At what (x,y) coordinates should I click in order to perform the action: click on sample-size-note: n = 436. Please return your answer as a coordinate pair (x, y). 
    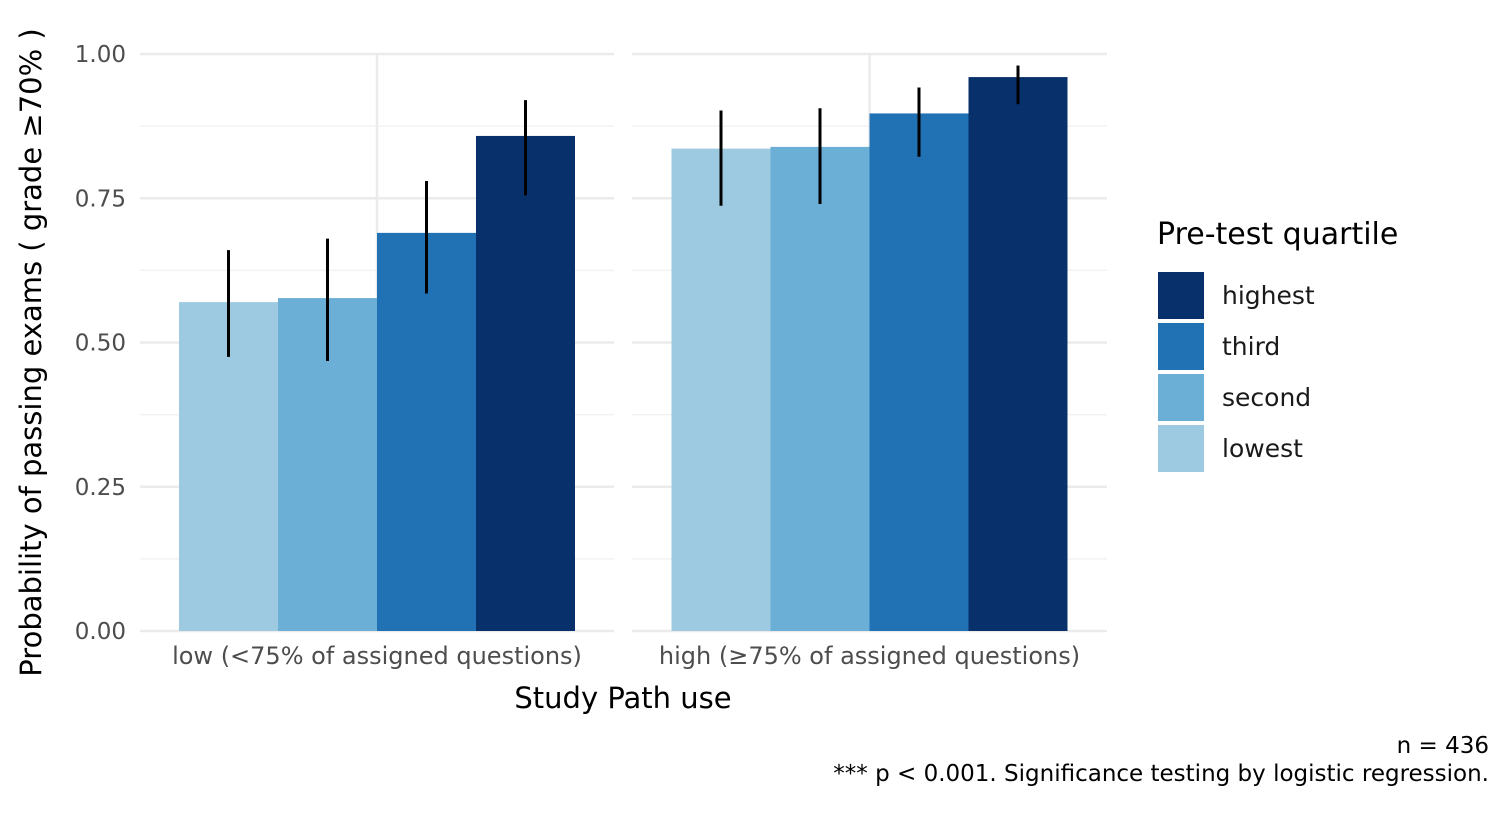
    Looking at the image, I should click on (1442, 746).